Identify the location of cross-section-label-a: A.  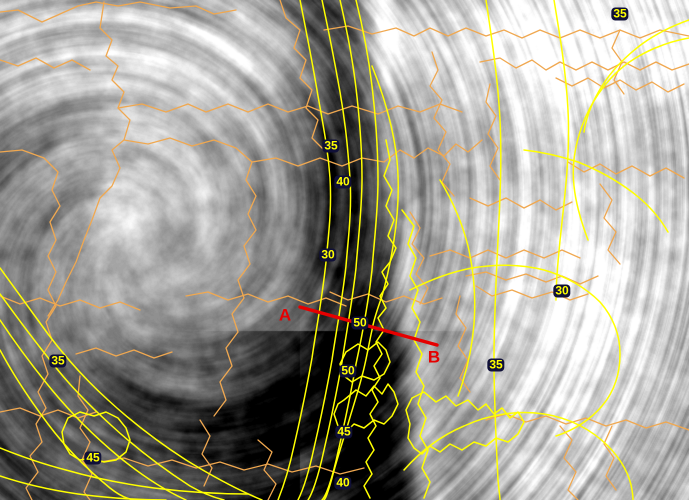
(285, 315).